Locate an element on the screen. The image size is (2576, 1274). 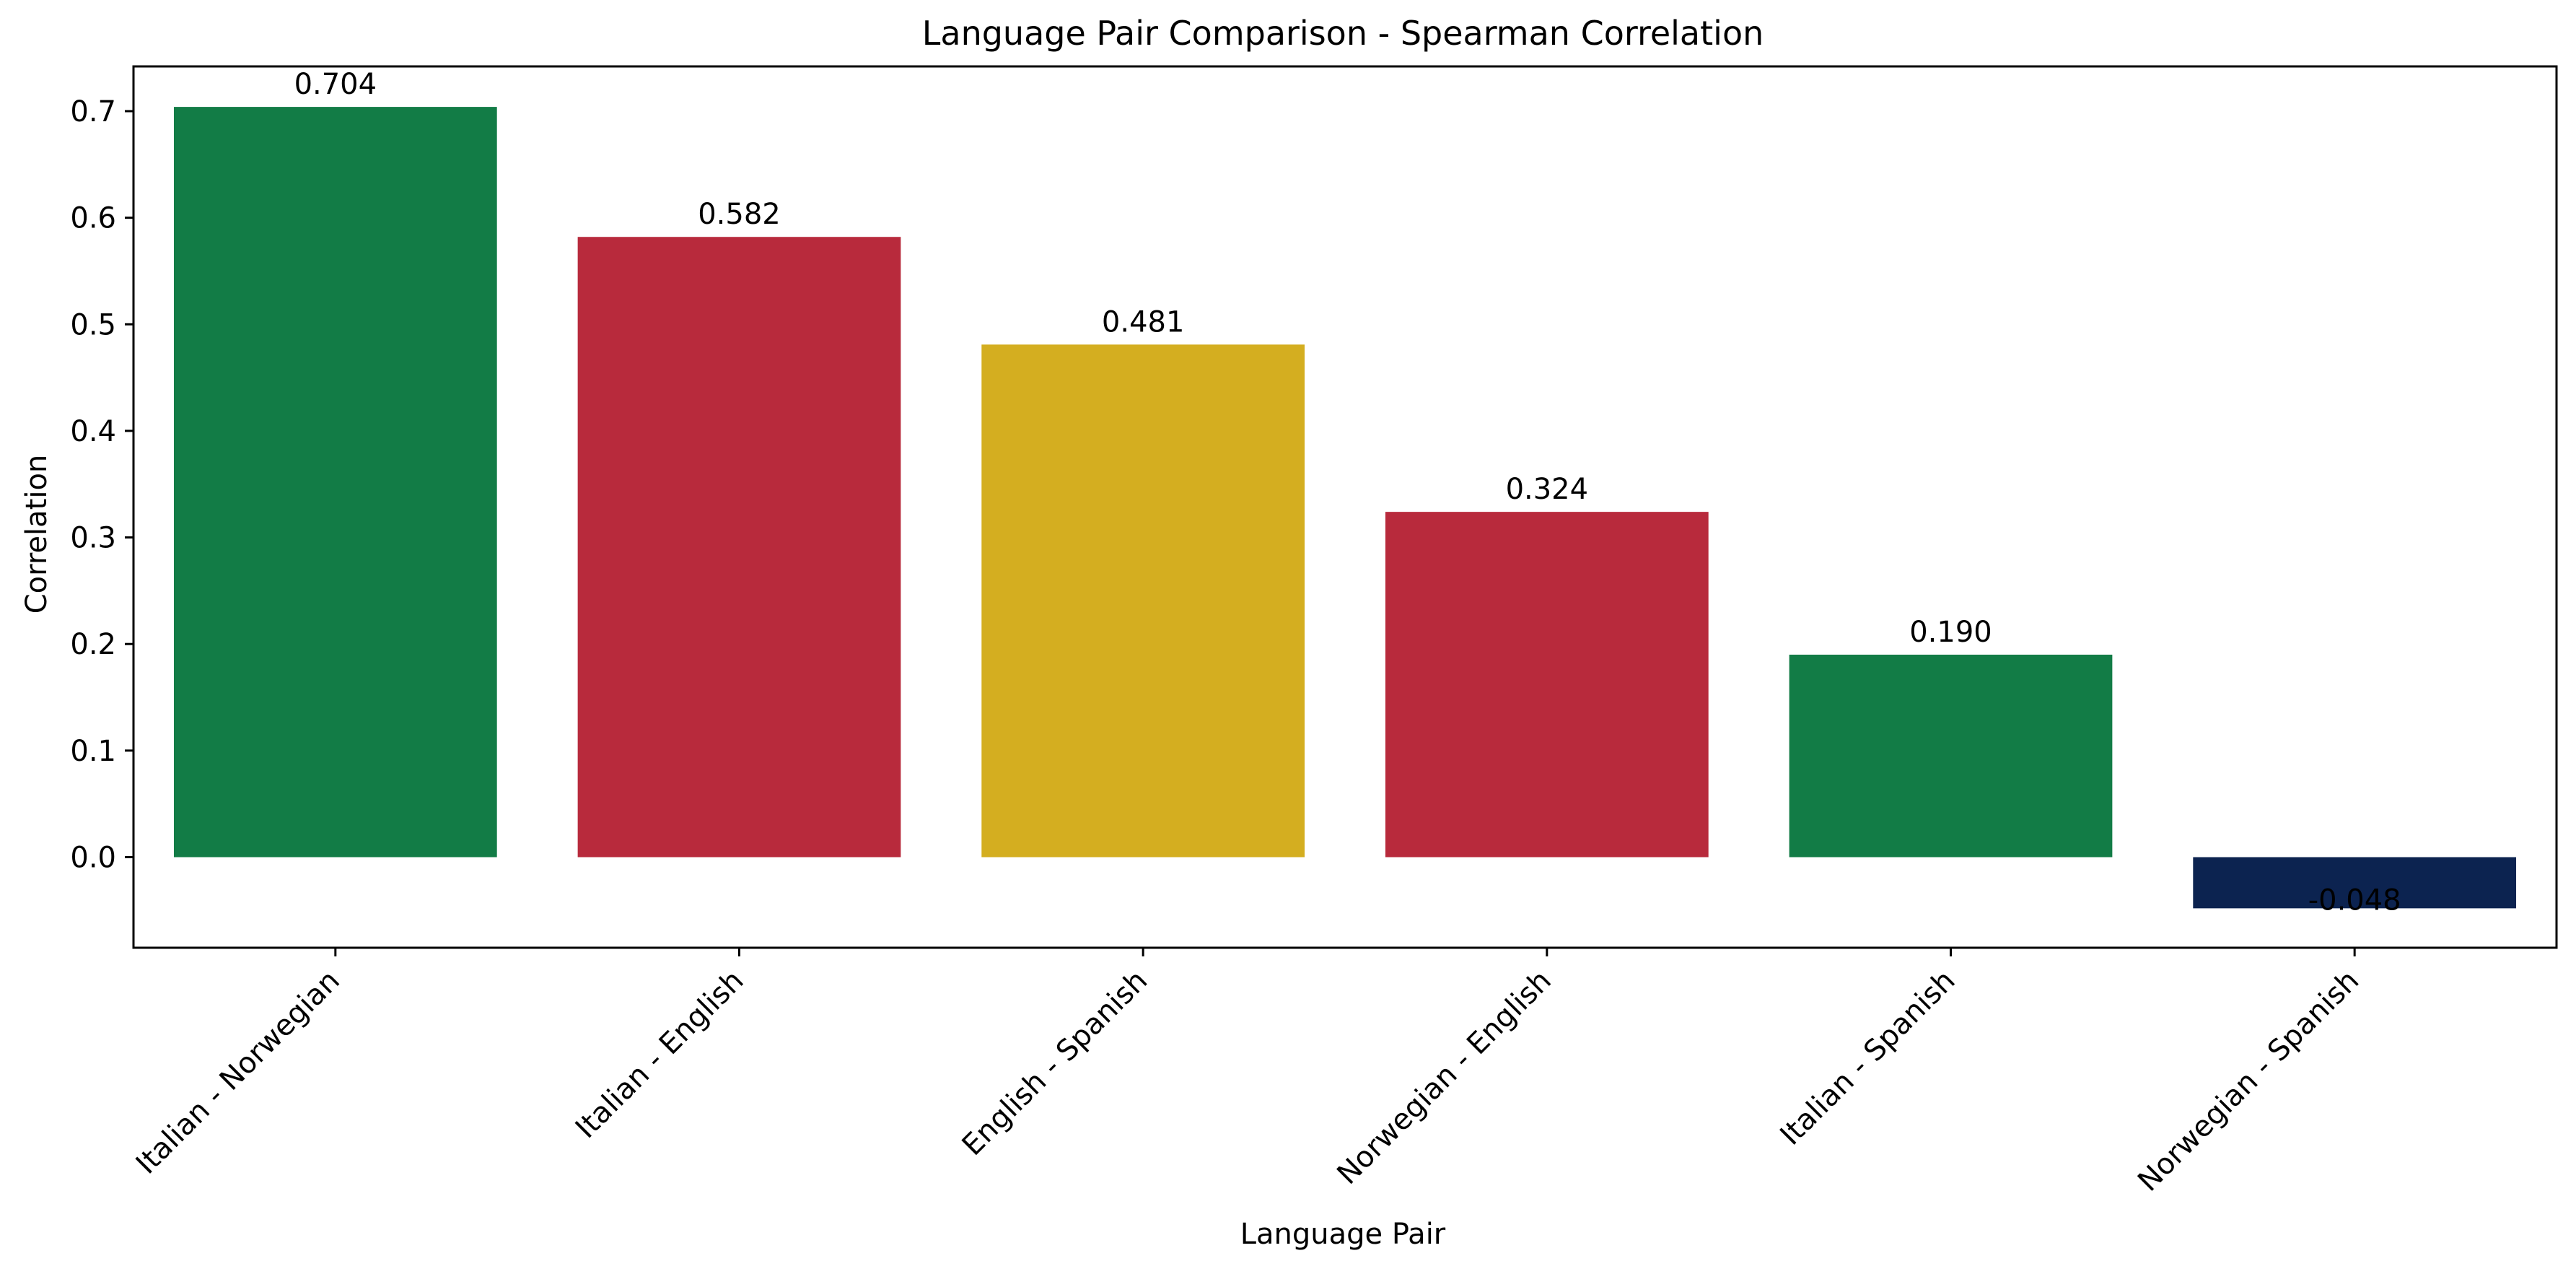
x-tick-label-1: Italian - English is located at coordinates (659, 1055).